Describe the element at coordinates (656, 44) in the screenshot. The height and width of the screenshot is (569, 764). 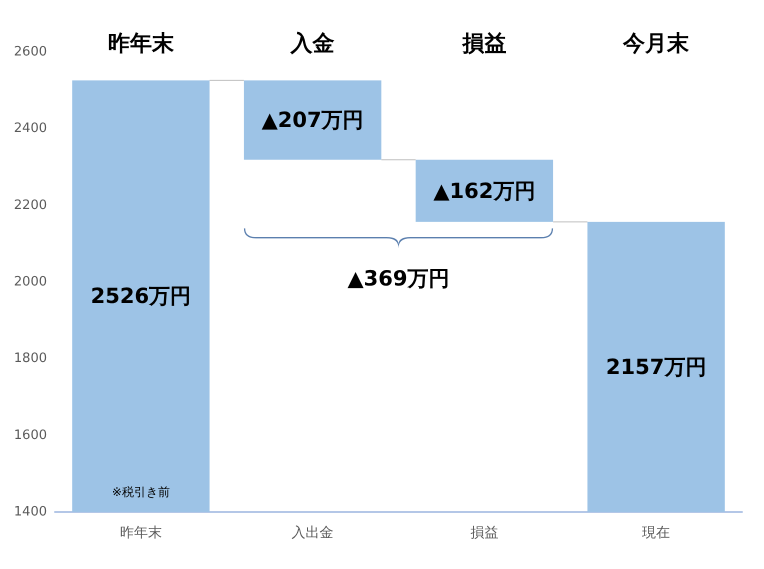
I see `annotation: 今月末` at that location.